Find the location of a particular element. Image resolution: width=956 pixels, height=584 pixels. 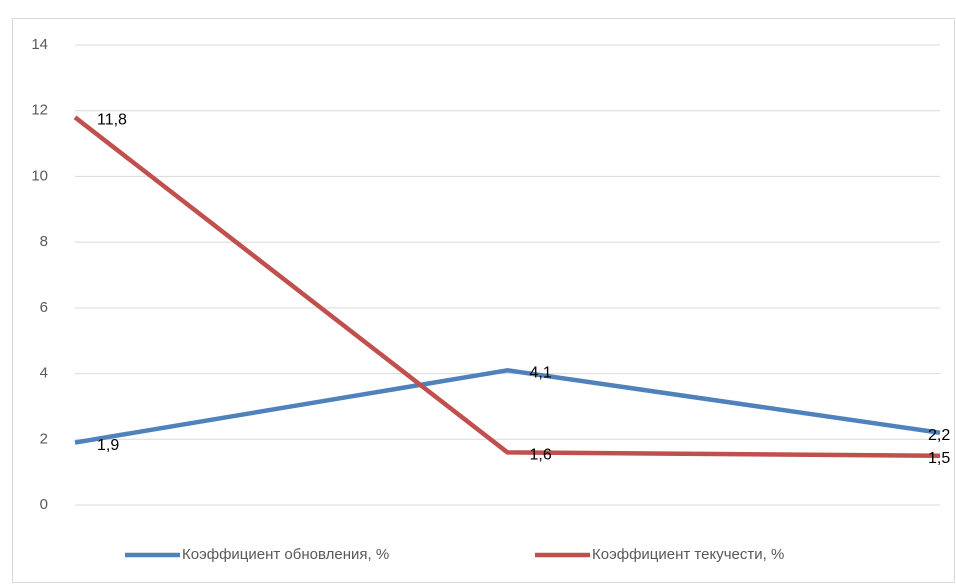

y-tick-label: 0 is located at coordinates (44, 504).